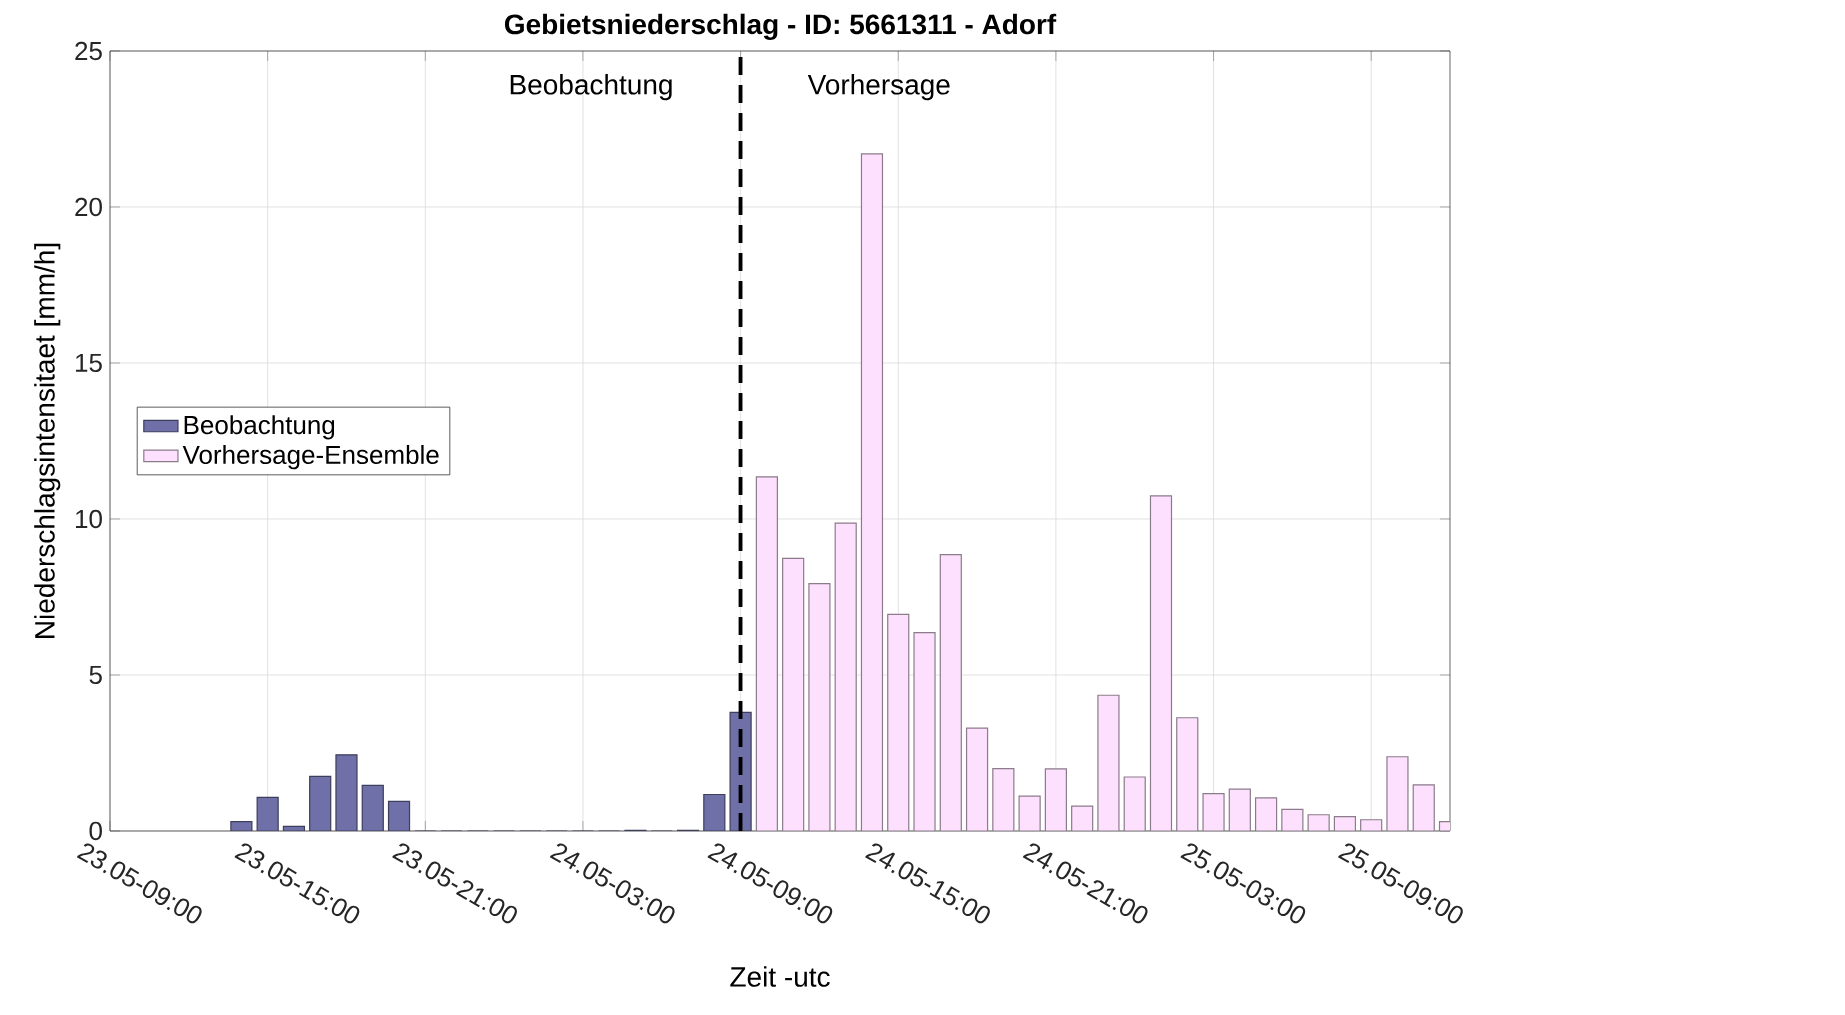 Image resolution: width=1845 pixels, height=1015 pixels. Describe the element at coordinates (259, 427) in the screenshot. I see `legend-label: Beobachtung` at that location.